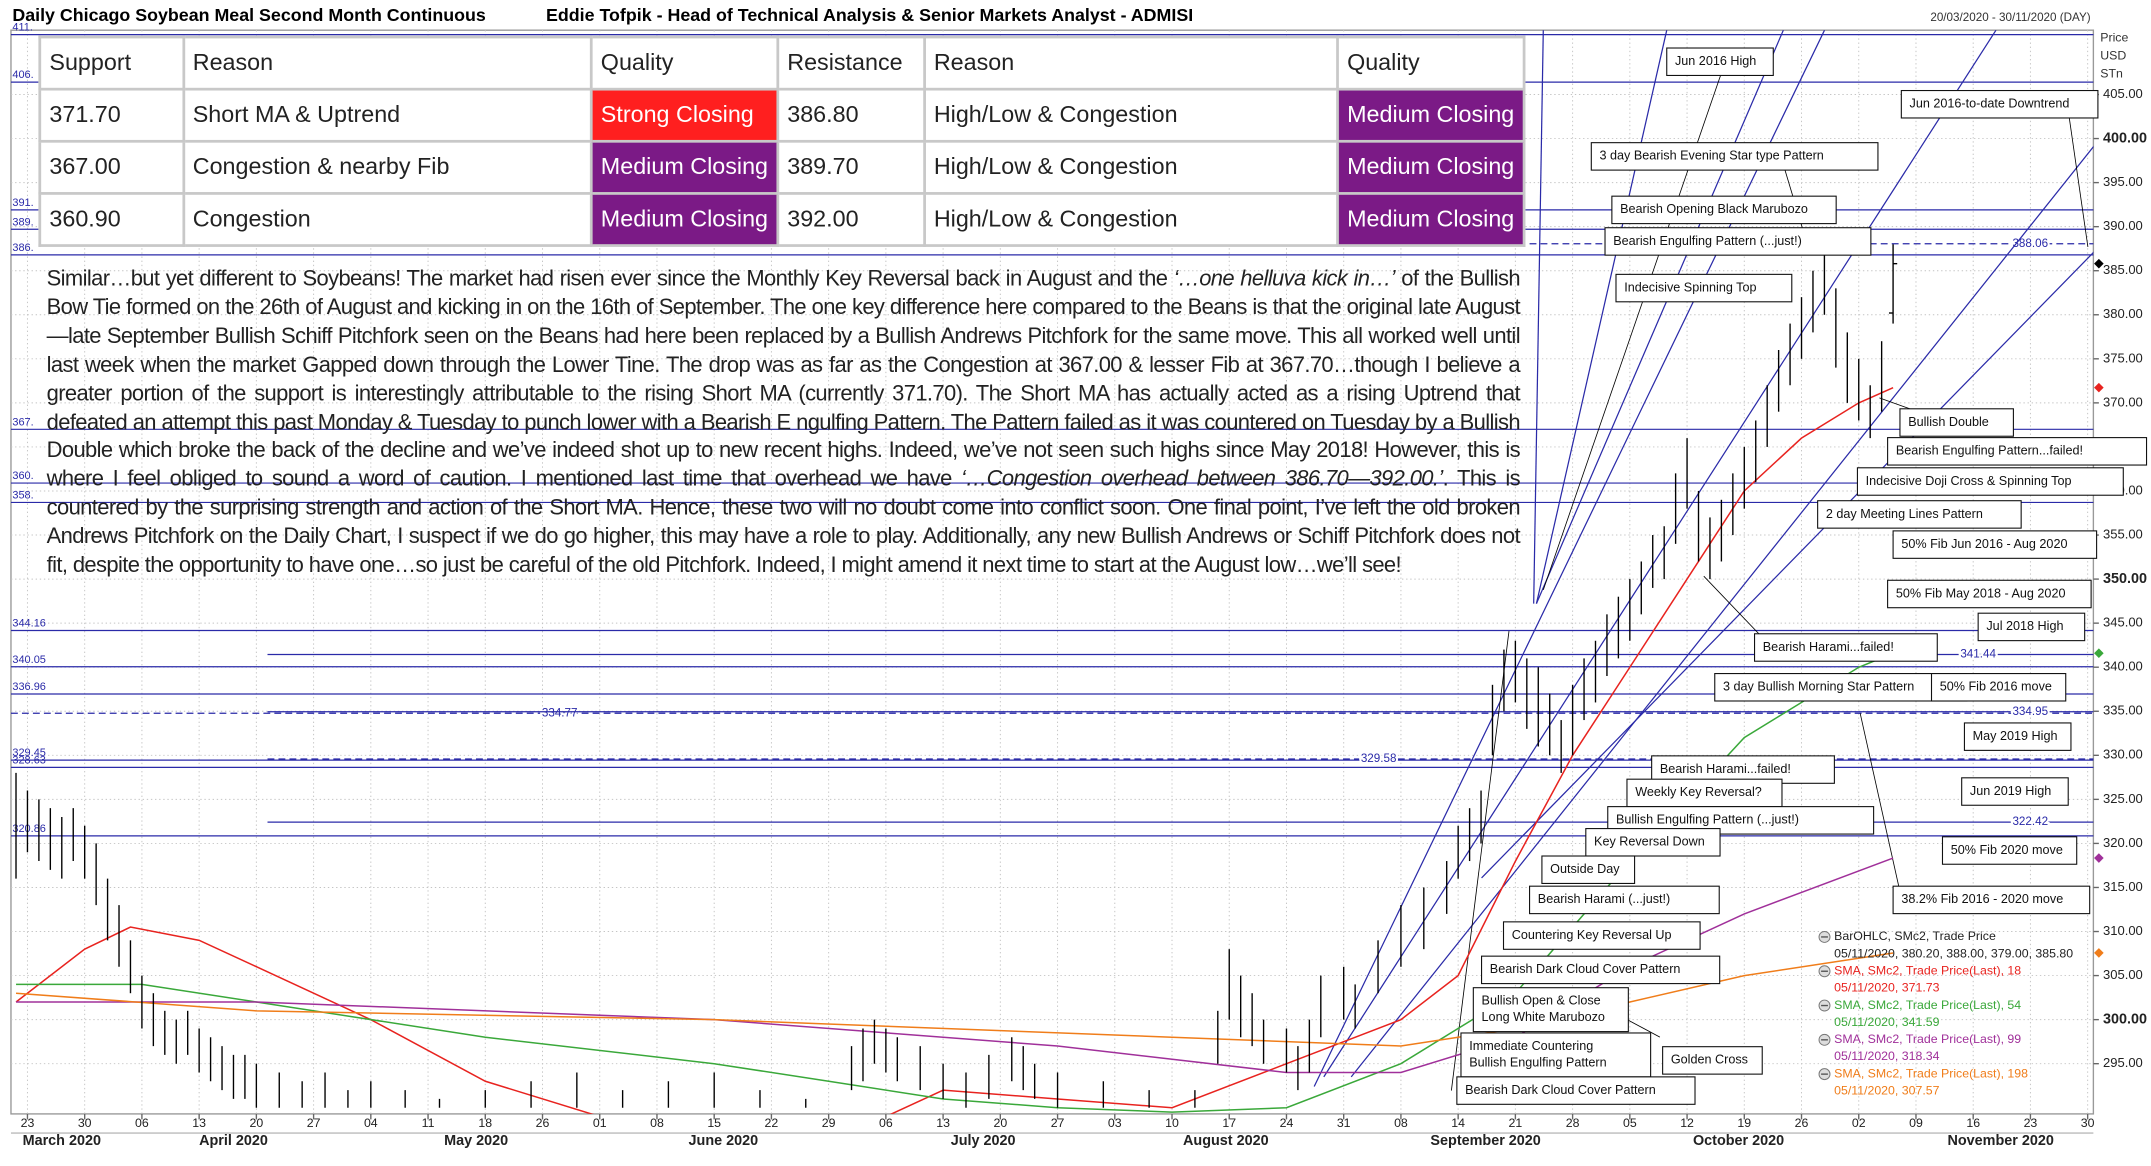 The height and width of the screenshot is (1166, 2151). I want to click on legend-label: SMA, SMc2, Trade Price(Last), 198, so click(1931, 1073).